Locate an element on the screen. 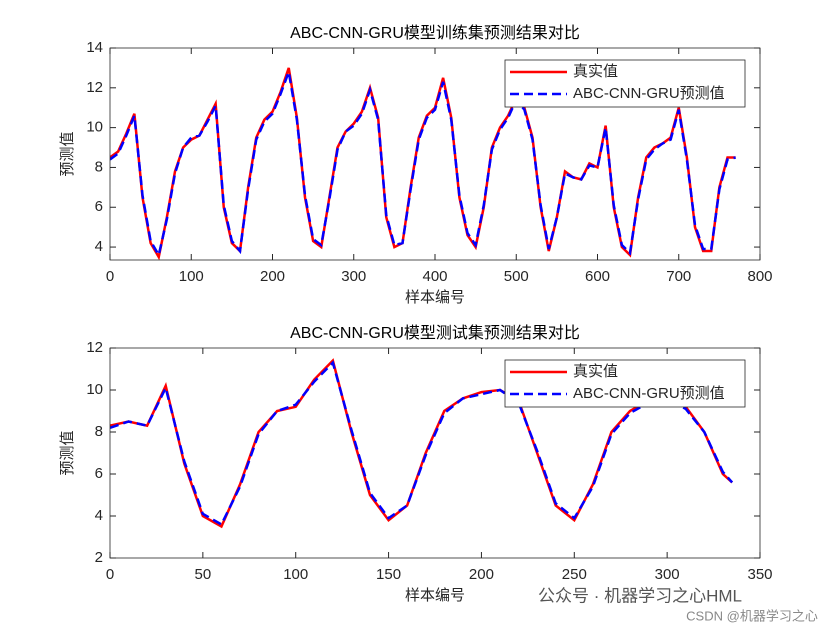 The image size is (840, 630). x-tick-label: 350 is located at coordinates (759, 574).